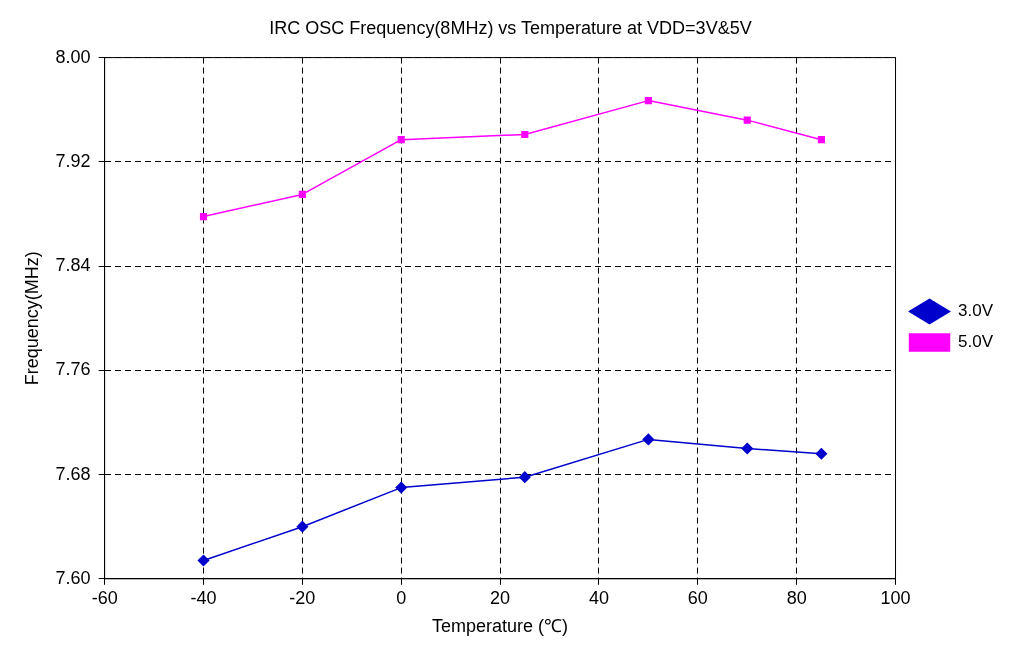 The width and height of the screenshot is (1021, 654). I want to click on x-tick-label: 80, so click(796, 597).